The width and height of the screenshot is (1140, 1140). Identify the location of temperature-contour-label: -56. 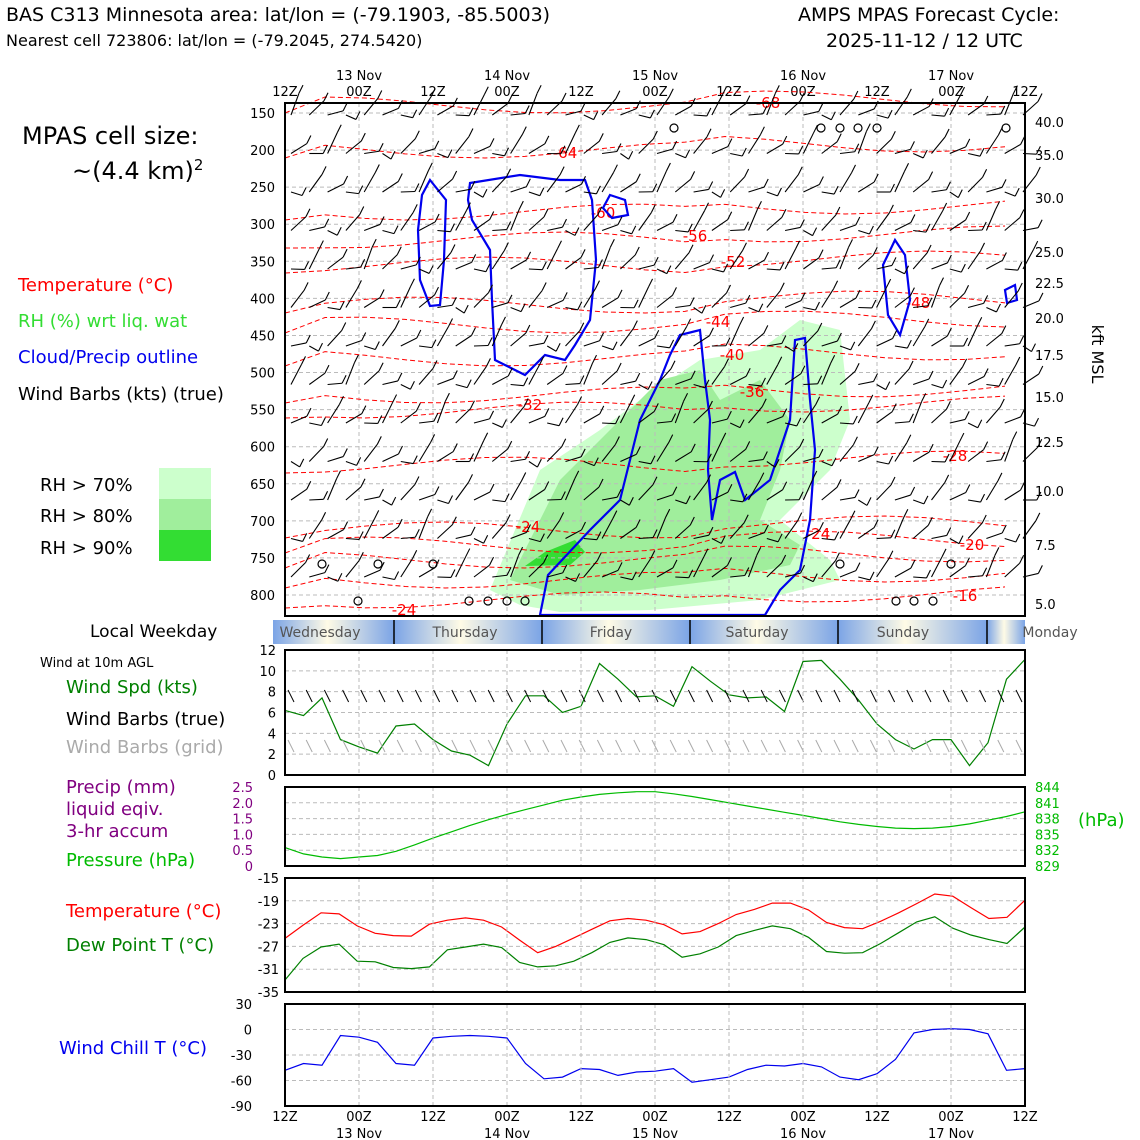
(695, 236).